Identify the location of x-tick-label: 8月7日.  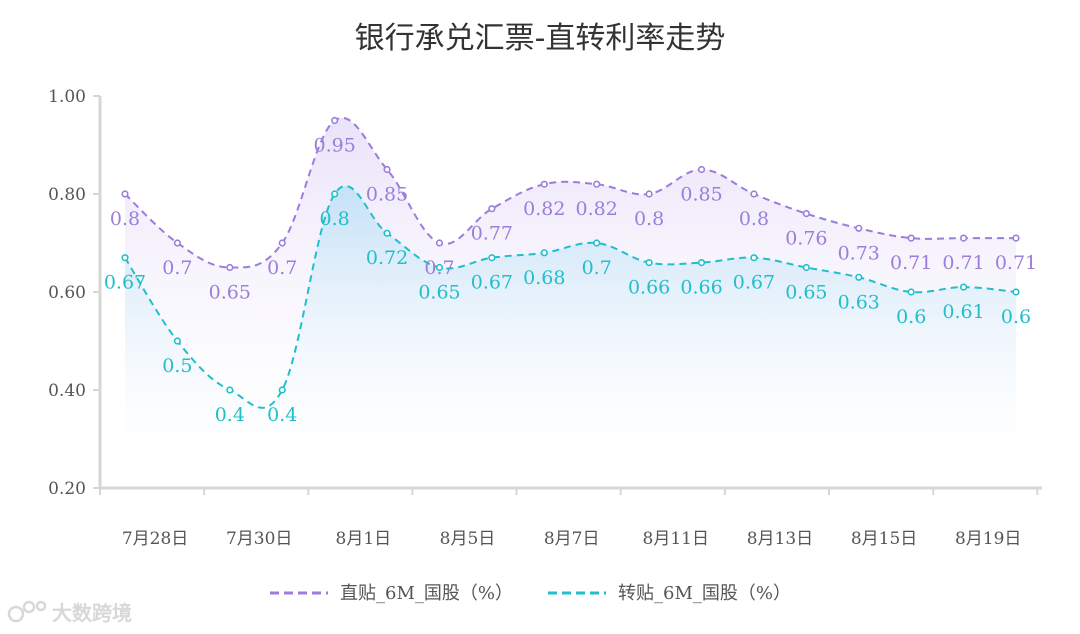
(572, 539).